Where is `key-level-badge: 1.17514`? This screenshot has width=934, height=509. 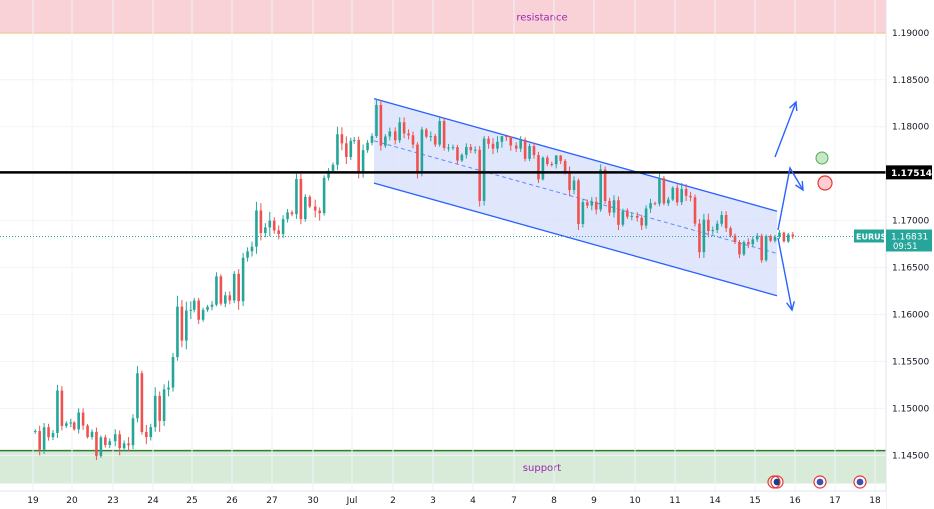 key-level-badge: 1.17514 is located at coordinates (909, 172).